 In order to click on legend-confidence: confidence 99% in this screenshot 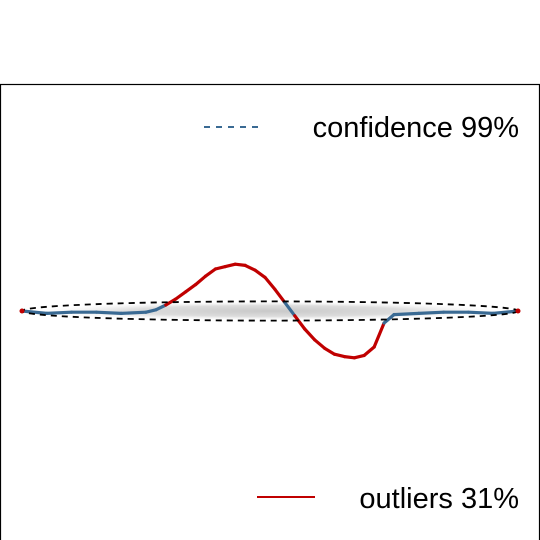, I will do `click(361, 128)`.